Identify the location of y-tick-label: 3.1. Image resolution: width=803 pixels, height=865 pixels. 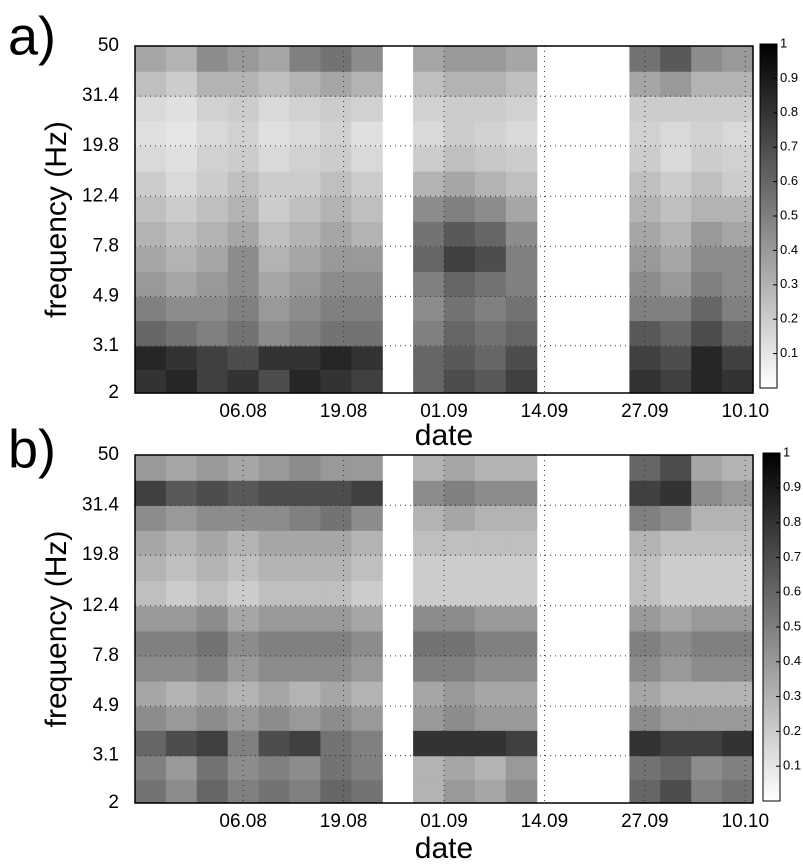
(106, 755).